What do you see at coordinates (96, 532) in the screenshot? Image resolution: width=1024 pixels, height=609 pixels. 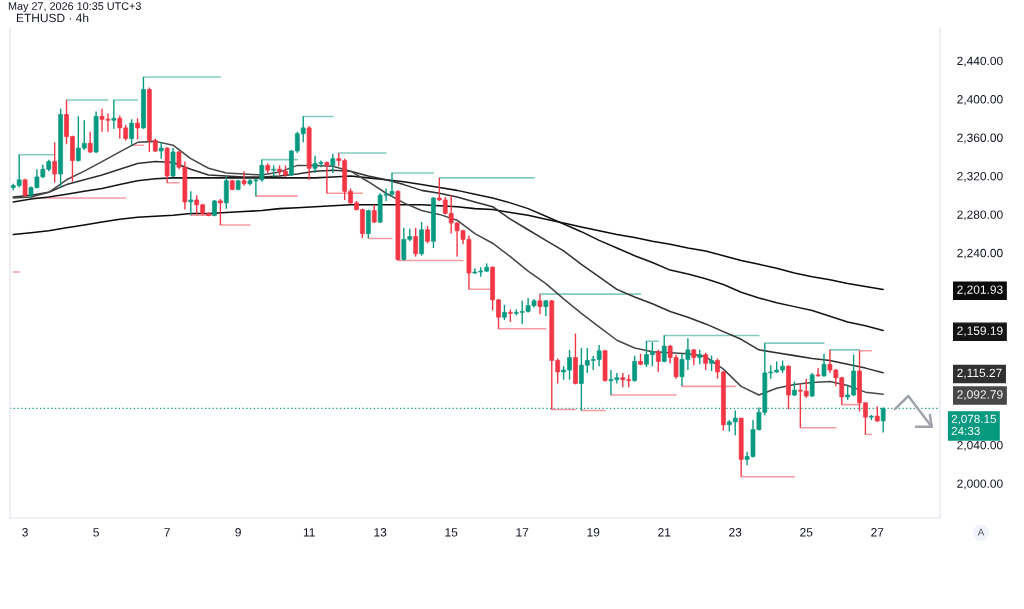 I see `x-tick-label: 5` at bounding box center [96, 532].